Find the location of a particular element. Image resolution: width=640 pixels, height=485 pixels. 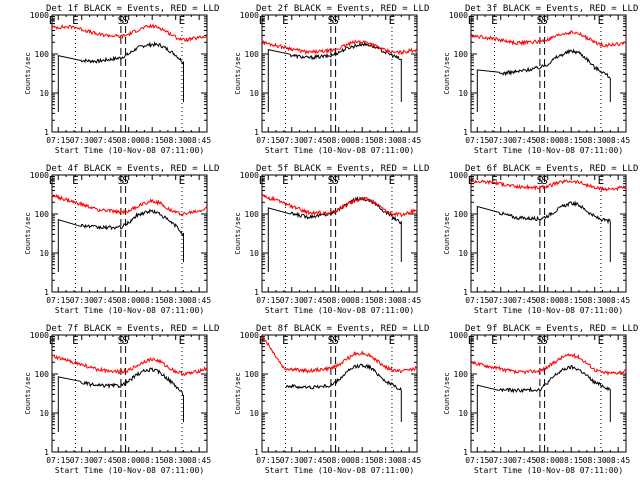

panel-title: Det 7f BLACK = Events, RED = LLD is located at coordinates (132, 329).